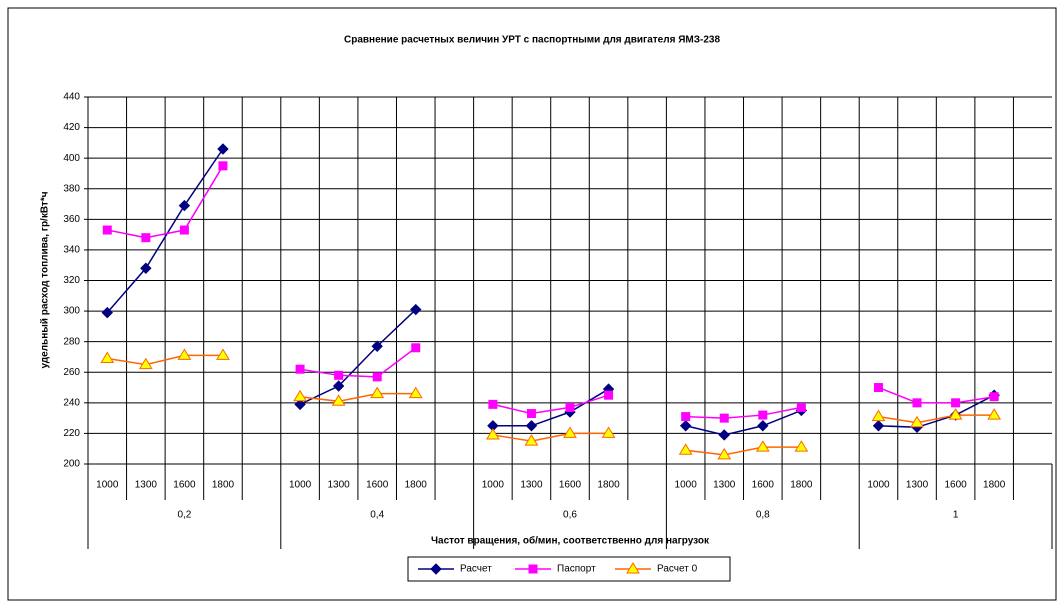 This screenshot has height=613, width=1064. Describe the element at coordinates (71, 97) in the screenshot. I see `y-tick-label: 440` at that location.